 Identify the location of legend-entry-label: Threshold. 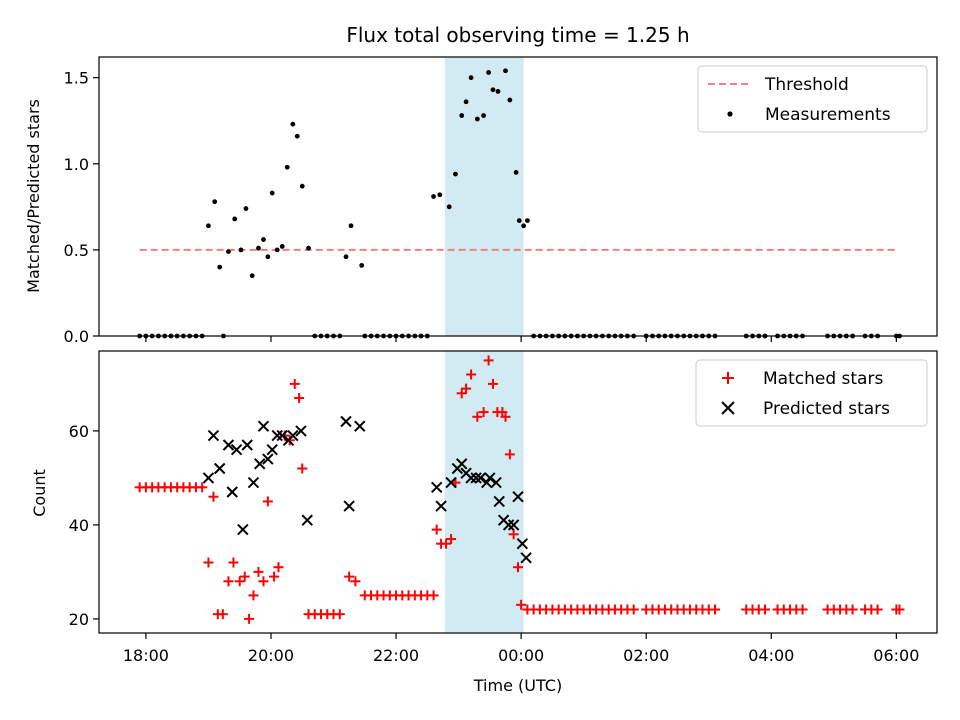
(806, 85).